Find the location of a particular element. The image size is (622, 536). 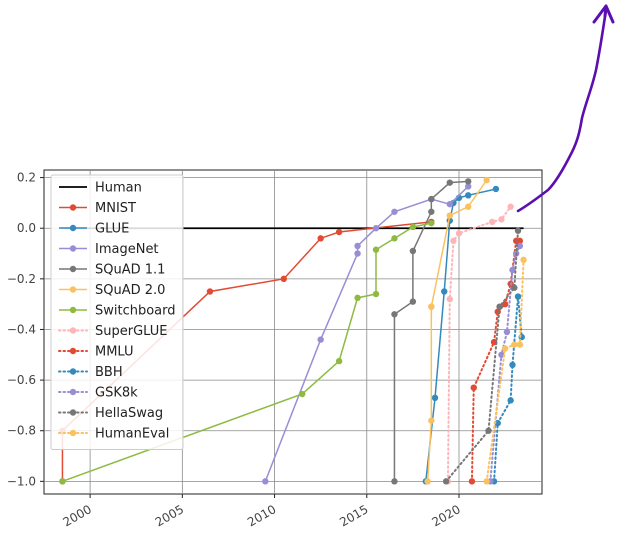

y-tick-label: 0.0 is located at coordinates (26, 228).